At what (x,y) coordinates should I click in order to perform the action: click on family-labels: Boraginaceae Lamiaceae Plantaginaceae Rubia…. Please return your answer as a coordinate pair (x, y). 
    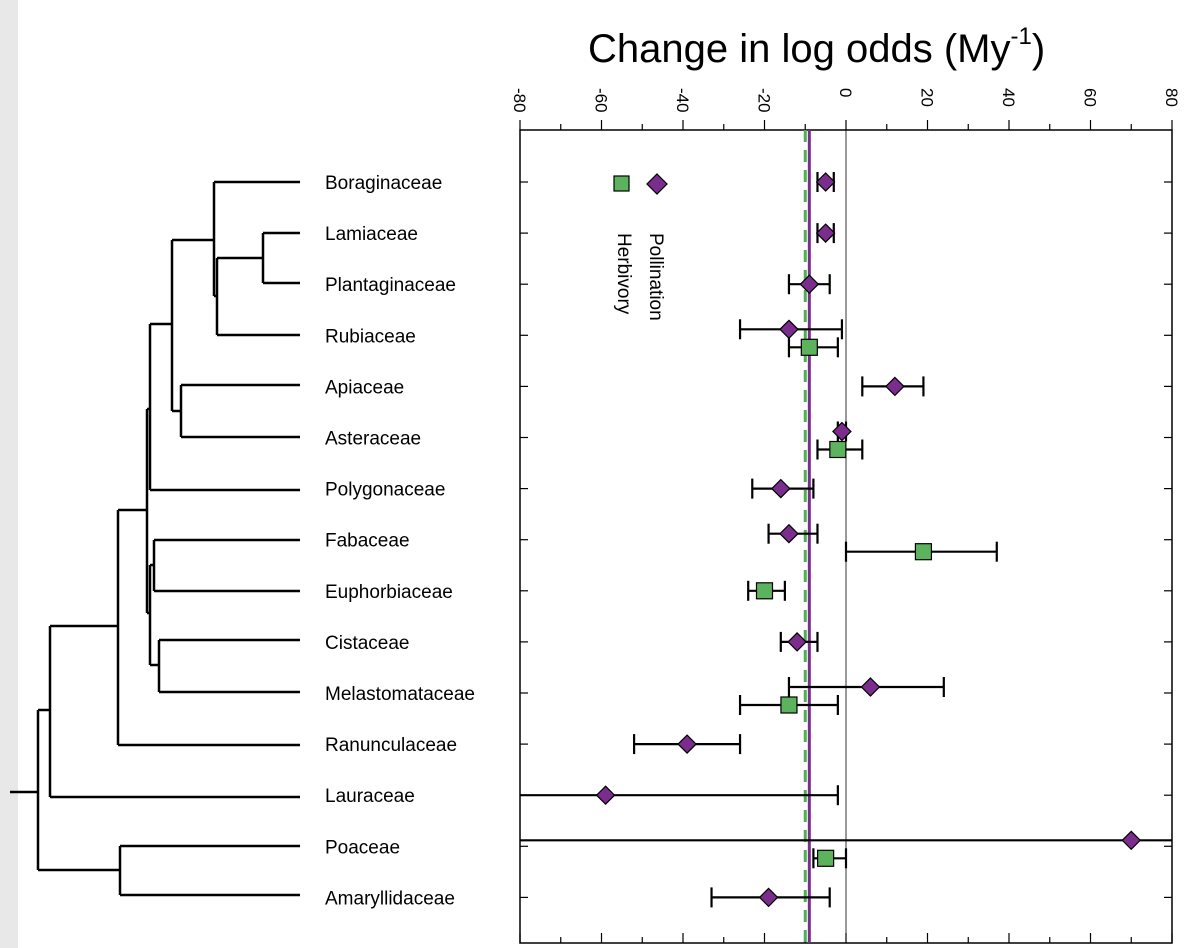
    Looking at the image, I should click on (400, 541).